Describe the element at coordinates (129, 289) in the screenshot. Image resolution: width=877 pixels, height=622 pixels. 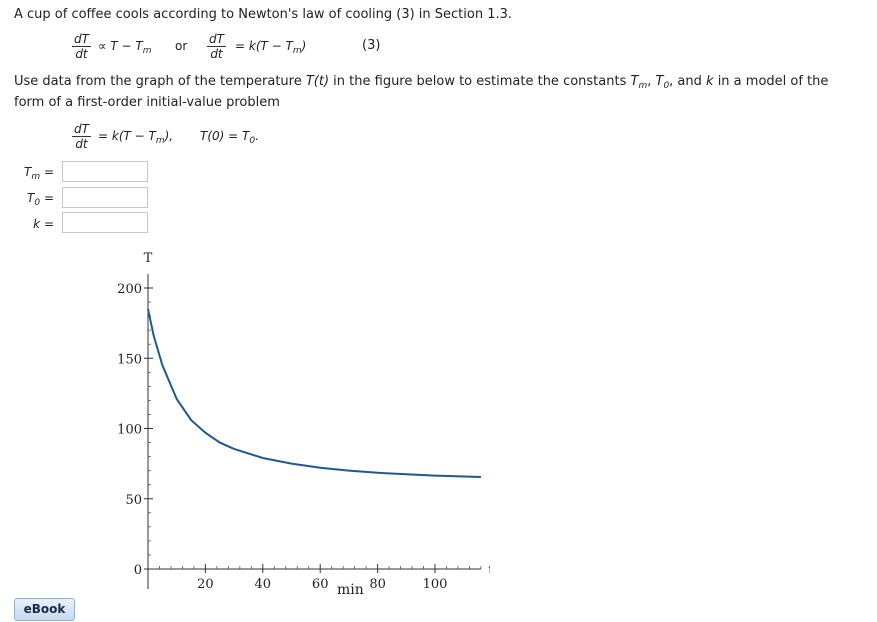
I see `y-tick-label: 200` at that location.